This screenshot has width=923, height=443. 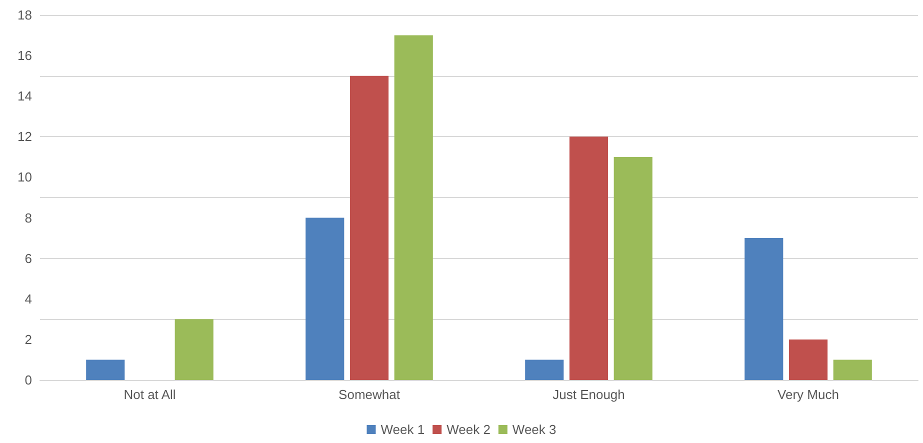 I want to click on x-tick-label: Not at All, so click(x=150, y=394).